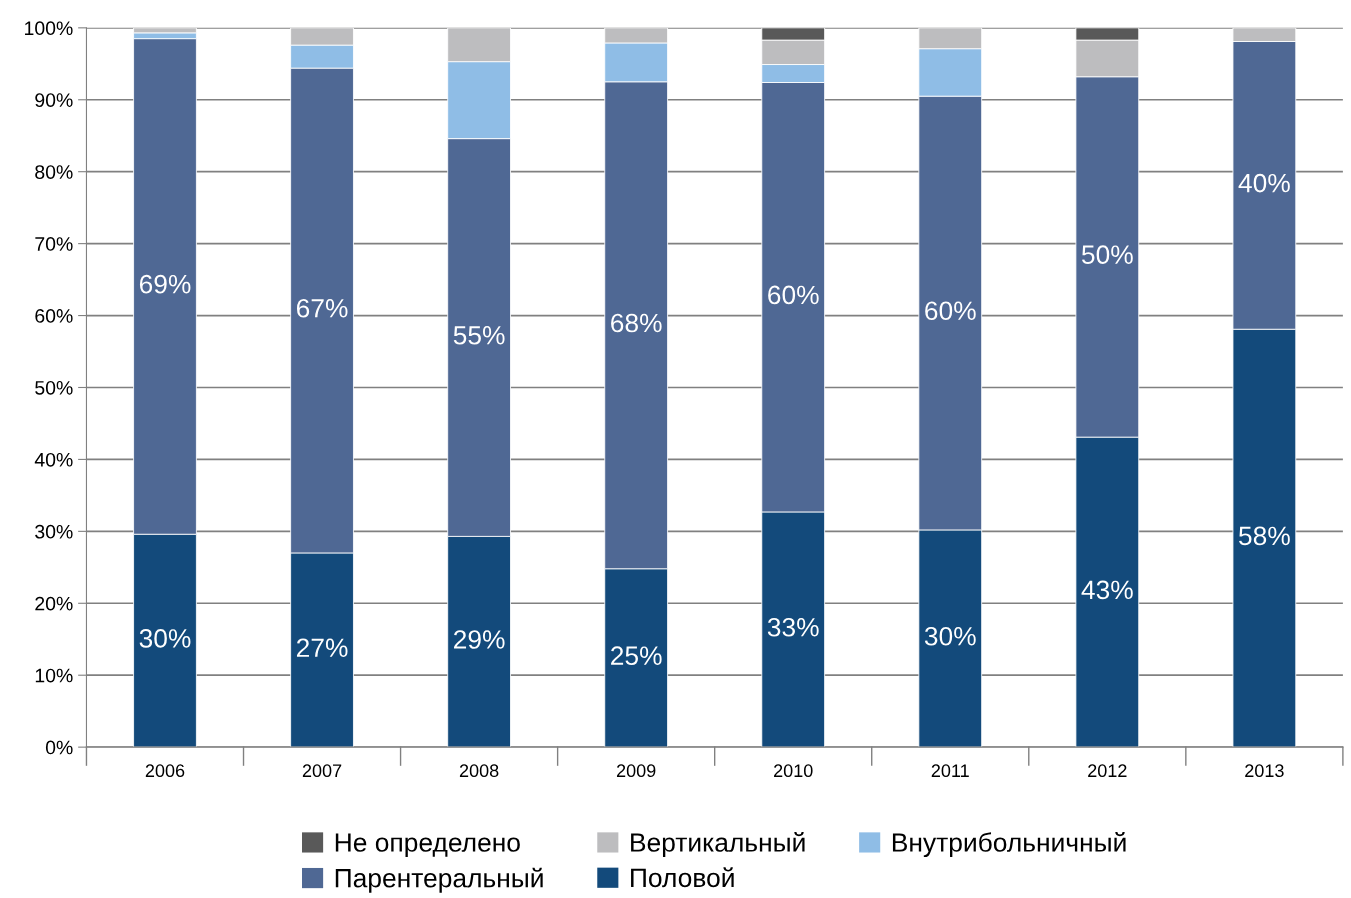 This screenshot has height=898, width=1351. What do you see at coordinates (59, 747) in the screenshot?
I see `y-tick-label: 0%` at bounding box center [59, 747].